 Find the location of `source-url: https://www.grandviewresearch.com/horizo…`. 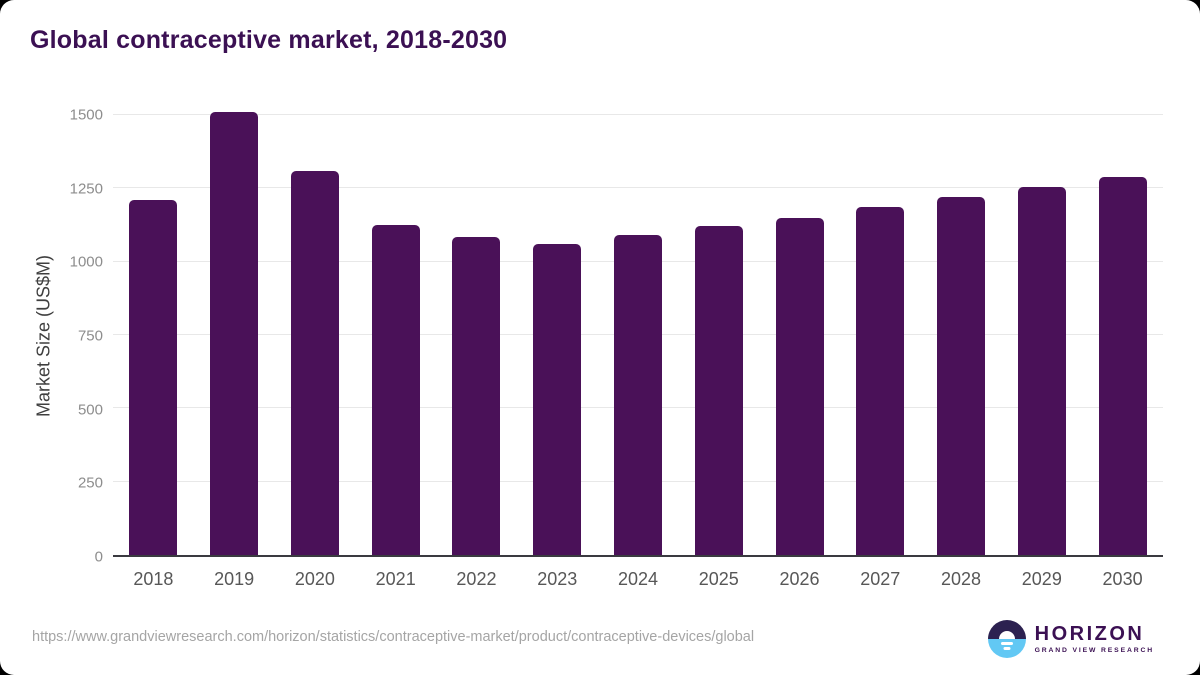

source-url: https://www.grandviewresearch.com/horizo… is located at coordinates (393, 637).